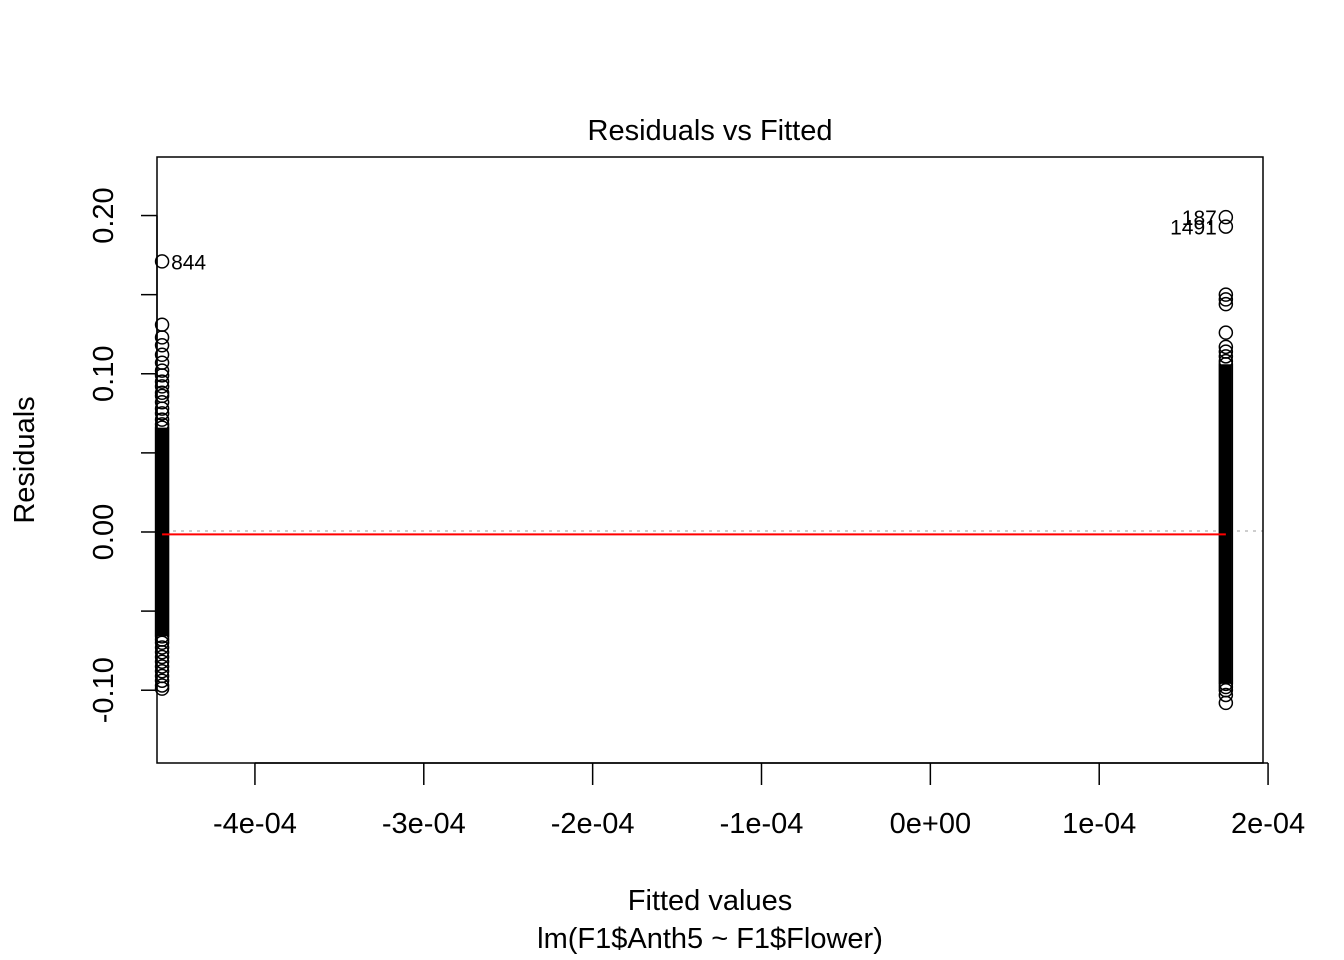 The height and width of the screenshot is (960, 1344). I want to click on point-label: 187, so click(1199, 218).